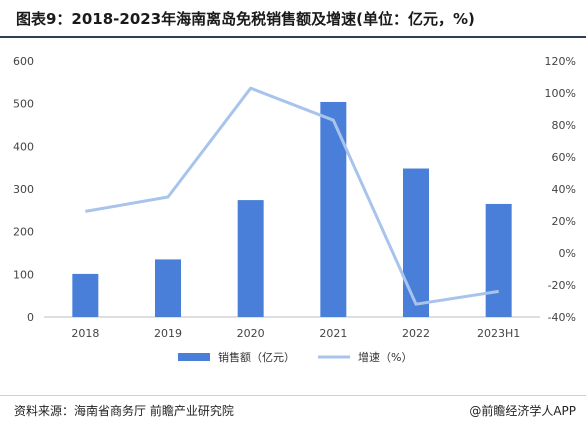 This screenshot has width=586, height=429. Describe the element at coordinates (498, 260) in the screenshot. I see `bar-2023H1` at that location.